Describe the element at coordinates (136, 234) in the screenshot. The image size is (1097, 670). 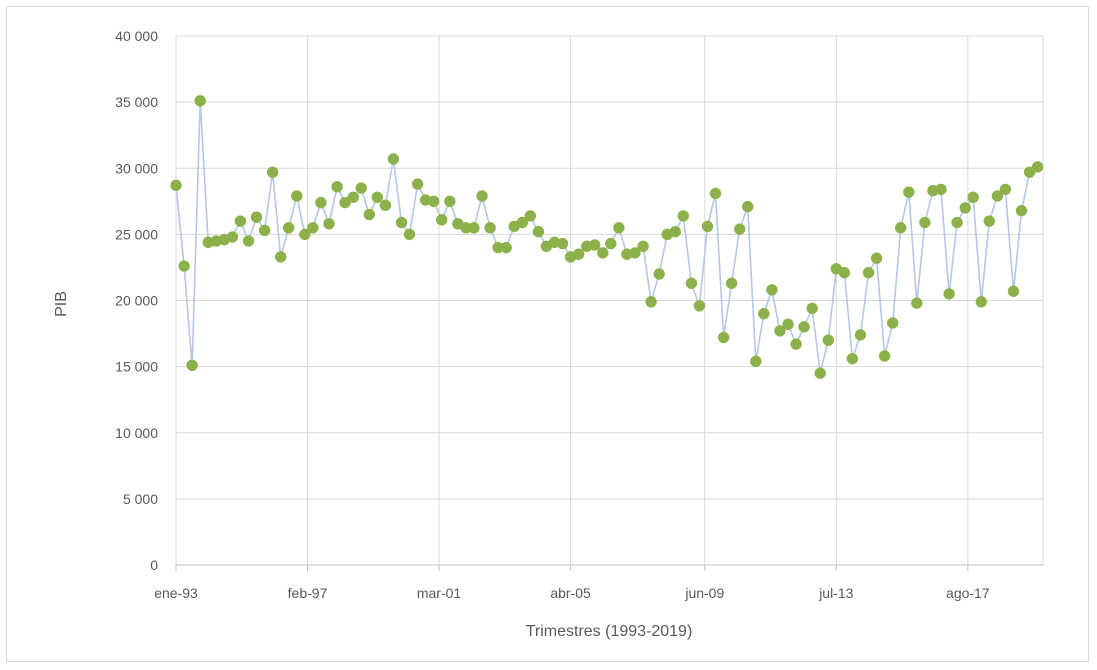
I see `y-tick-label: 25 000` at that location.